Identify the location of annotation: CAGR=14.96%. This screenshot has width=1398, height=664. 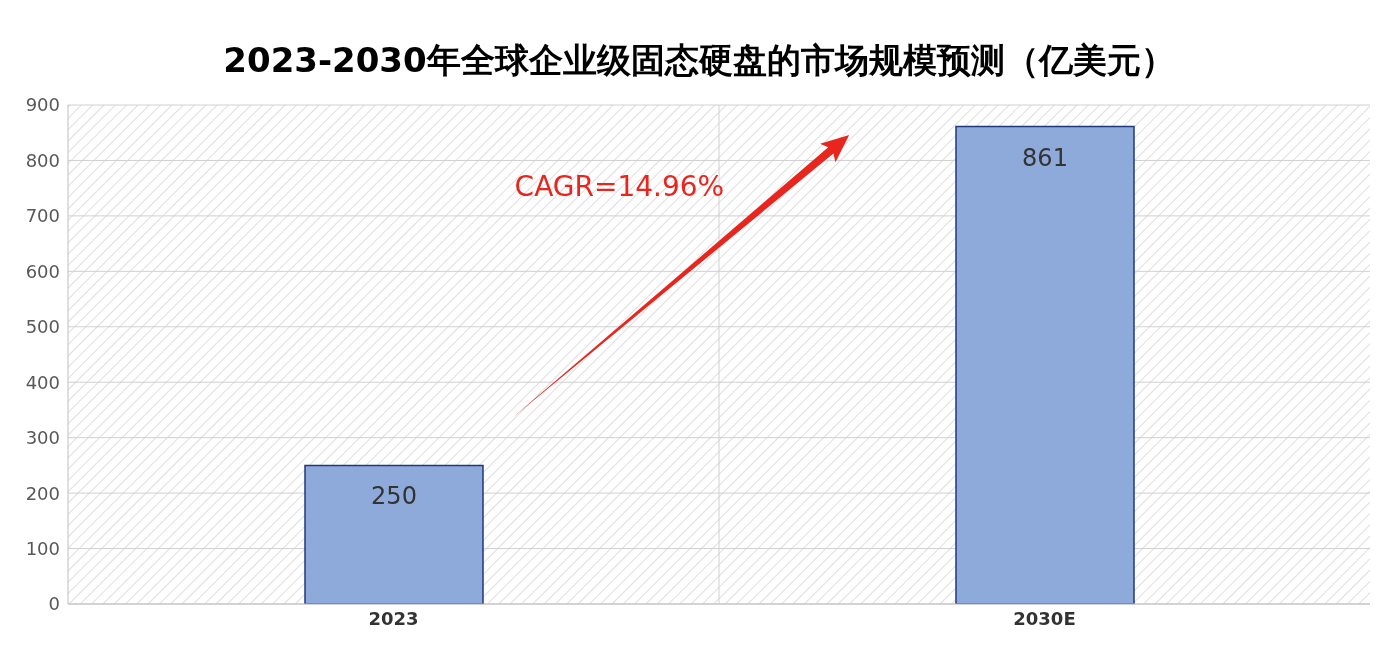
(619, 186).